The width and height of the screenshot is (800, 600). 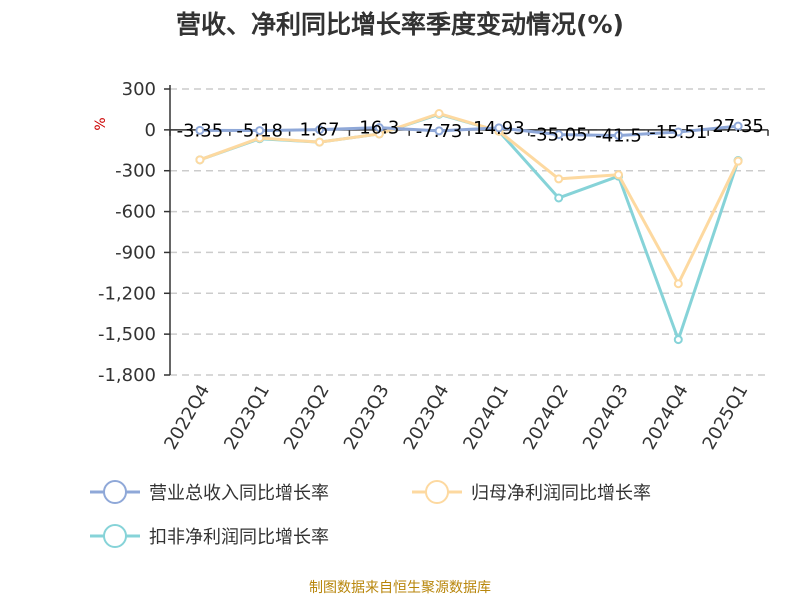 I want to click on data-label: 16.3, so click(x=379, y=128).